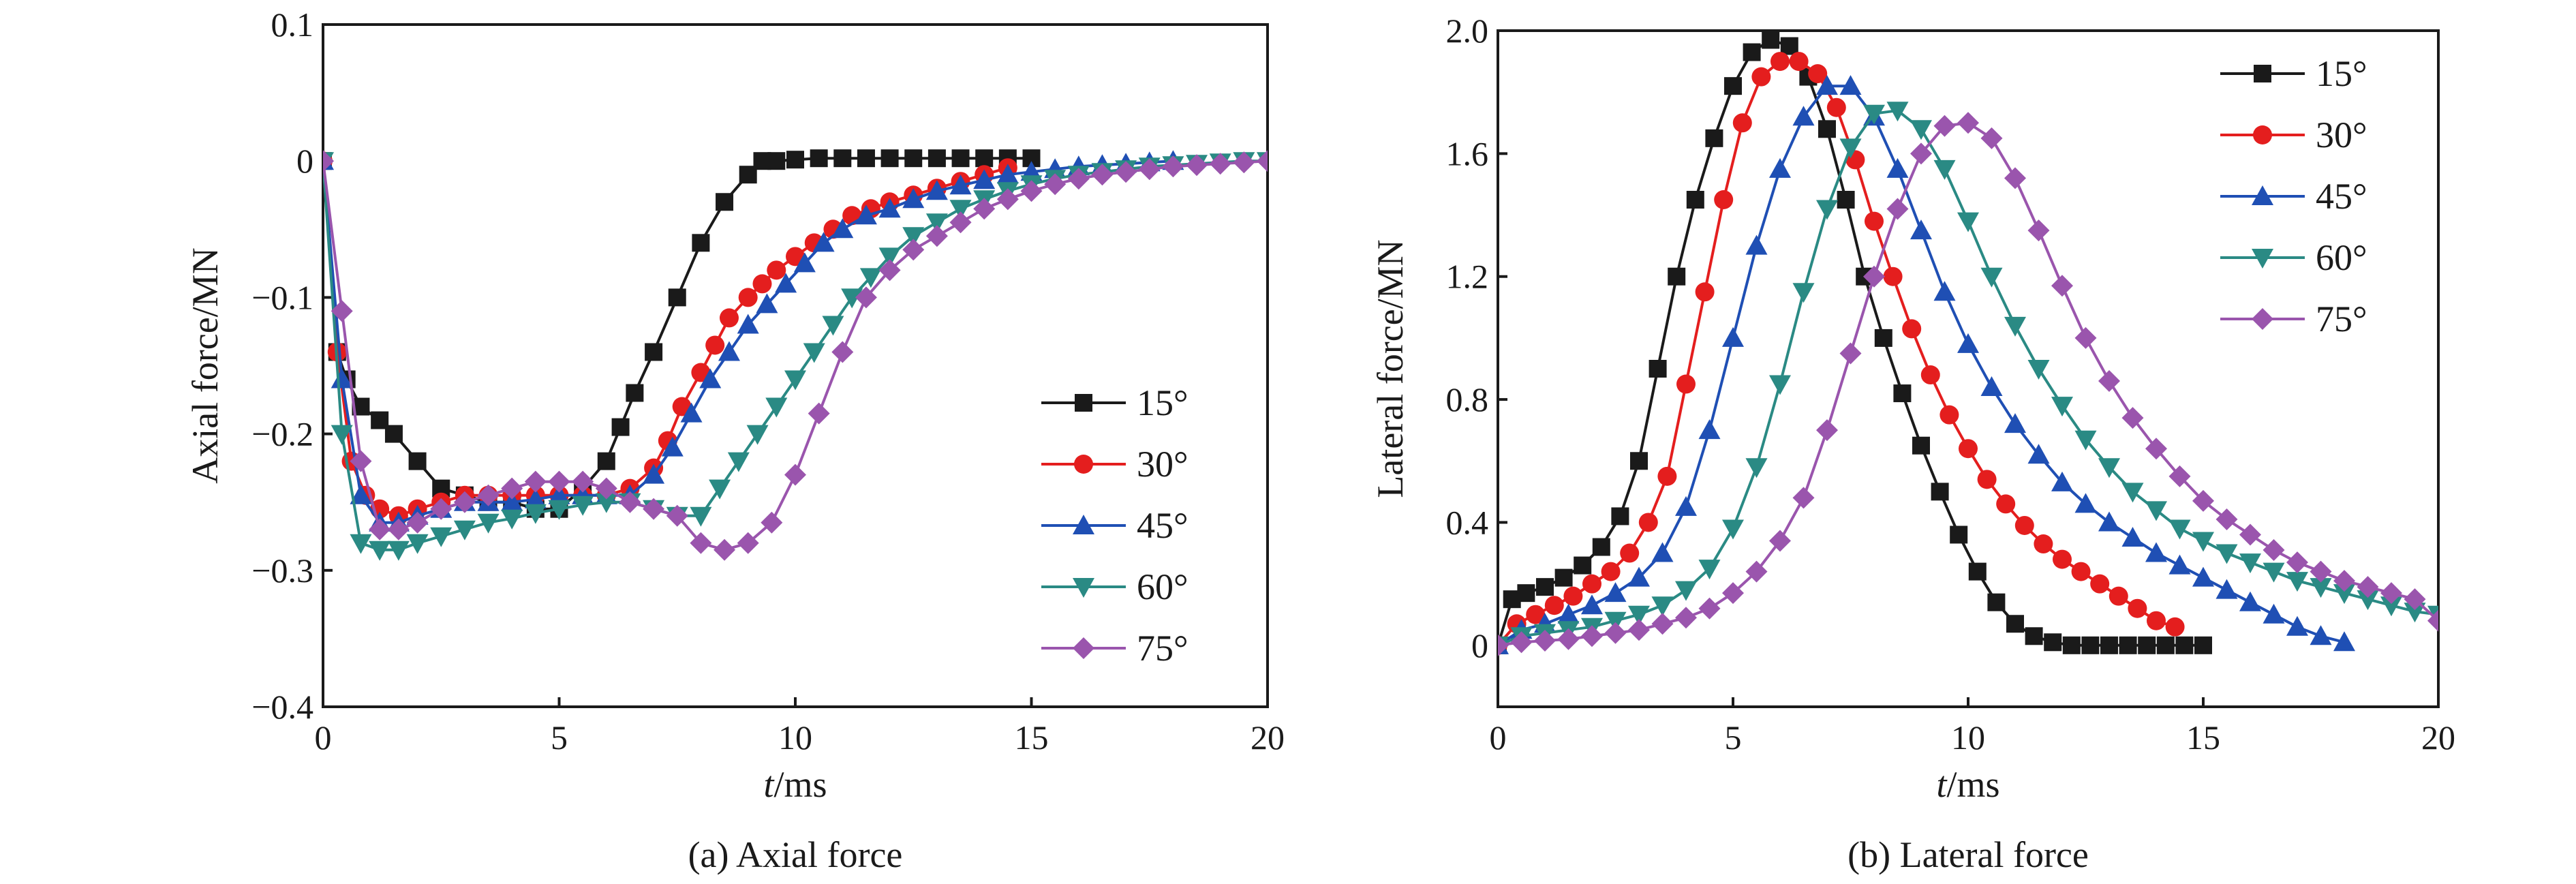 The width and height of the screenshot is (2576, 884). I want to click on axial-y-tick-label: 0, so click(304, 161).